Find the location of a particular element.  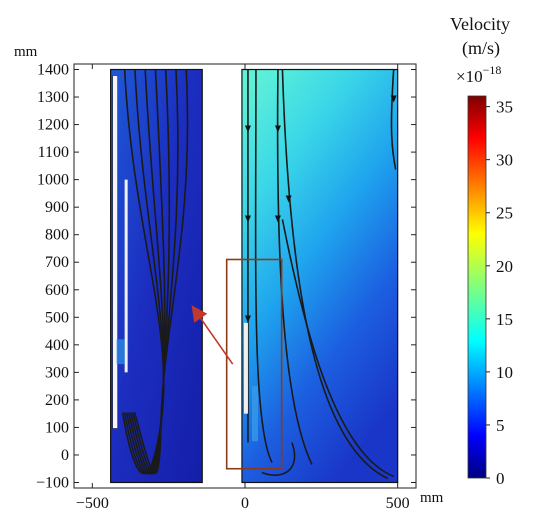

inset-group is located at coordinates (237, 364).